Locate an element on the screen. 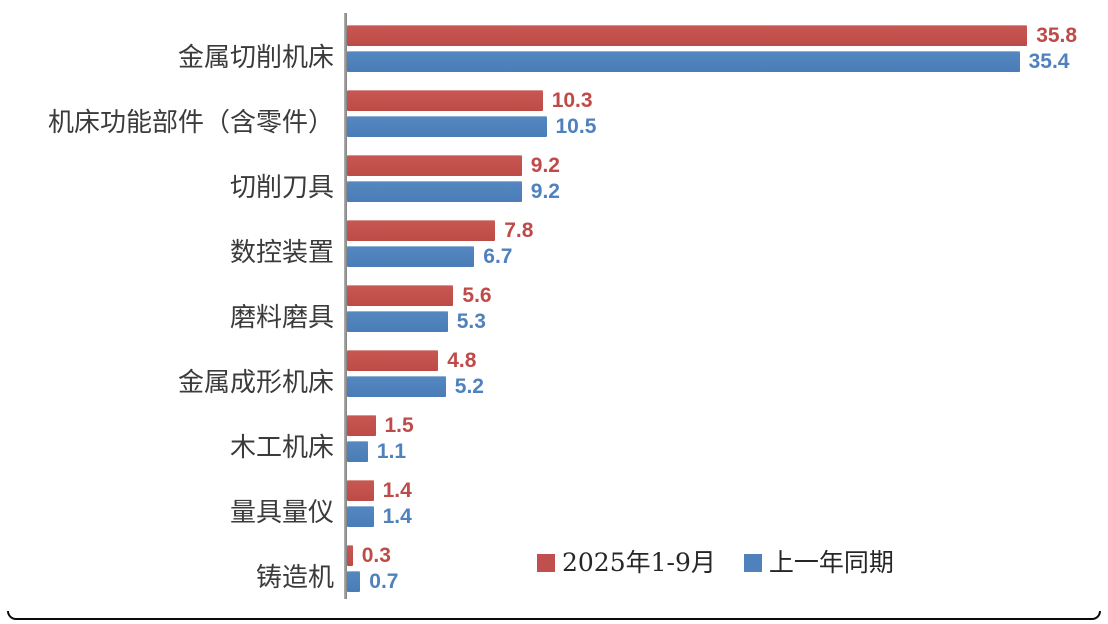 The width and height of the screenshot is (1108, 624). value-label-prev-year: 9.2 is located at coordinates (545, 191).